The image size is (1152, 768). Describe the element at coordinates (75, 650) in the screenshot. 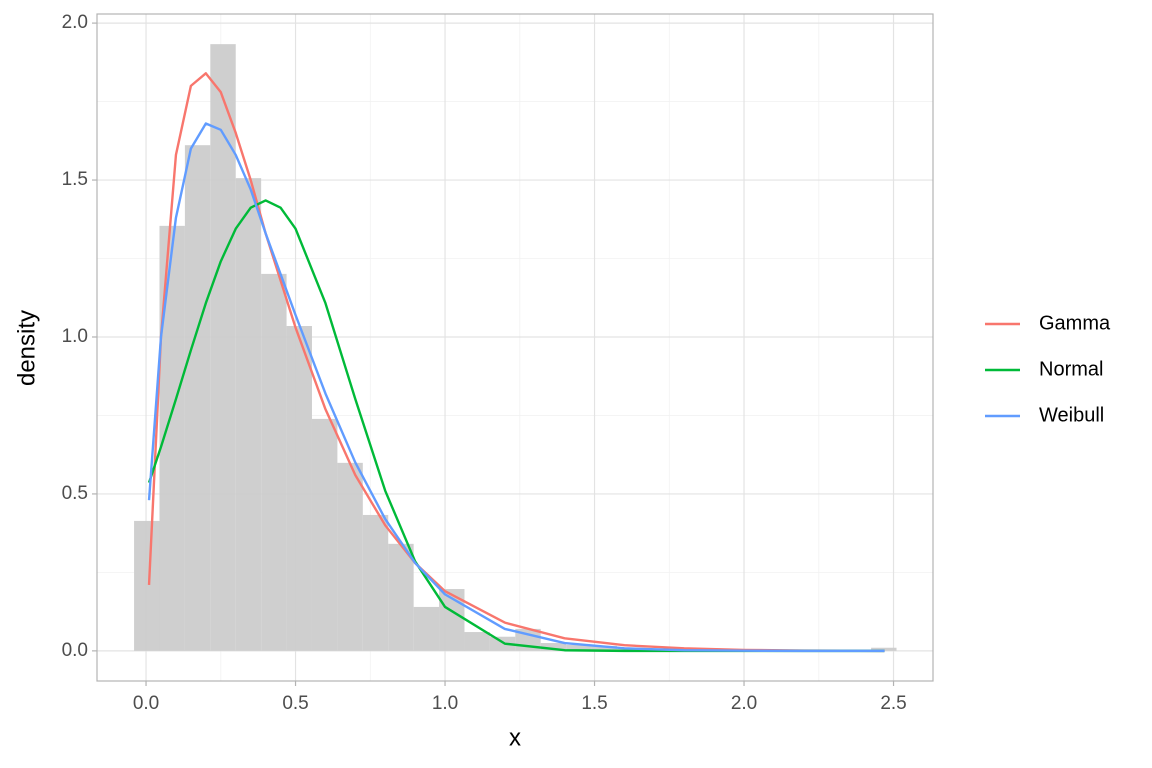

I see `y-tick-label: 0.0` at that location.